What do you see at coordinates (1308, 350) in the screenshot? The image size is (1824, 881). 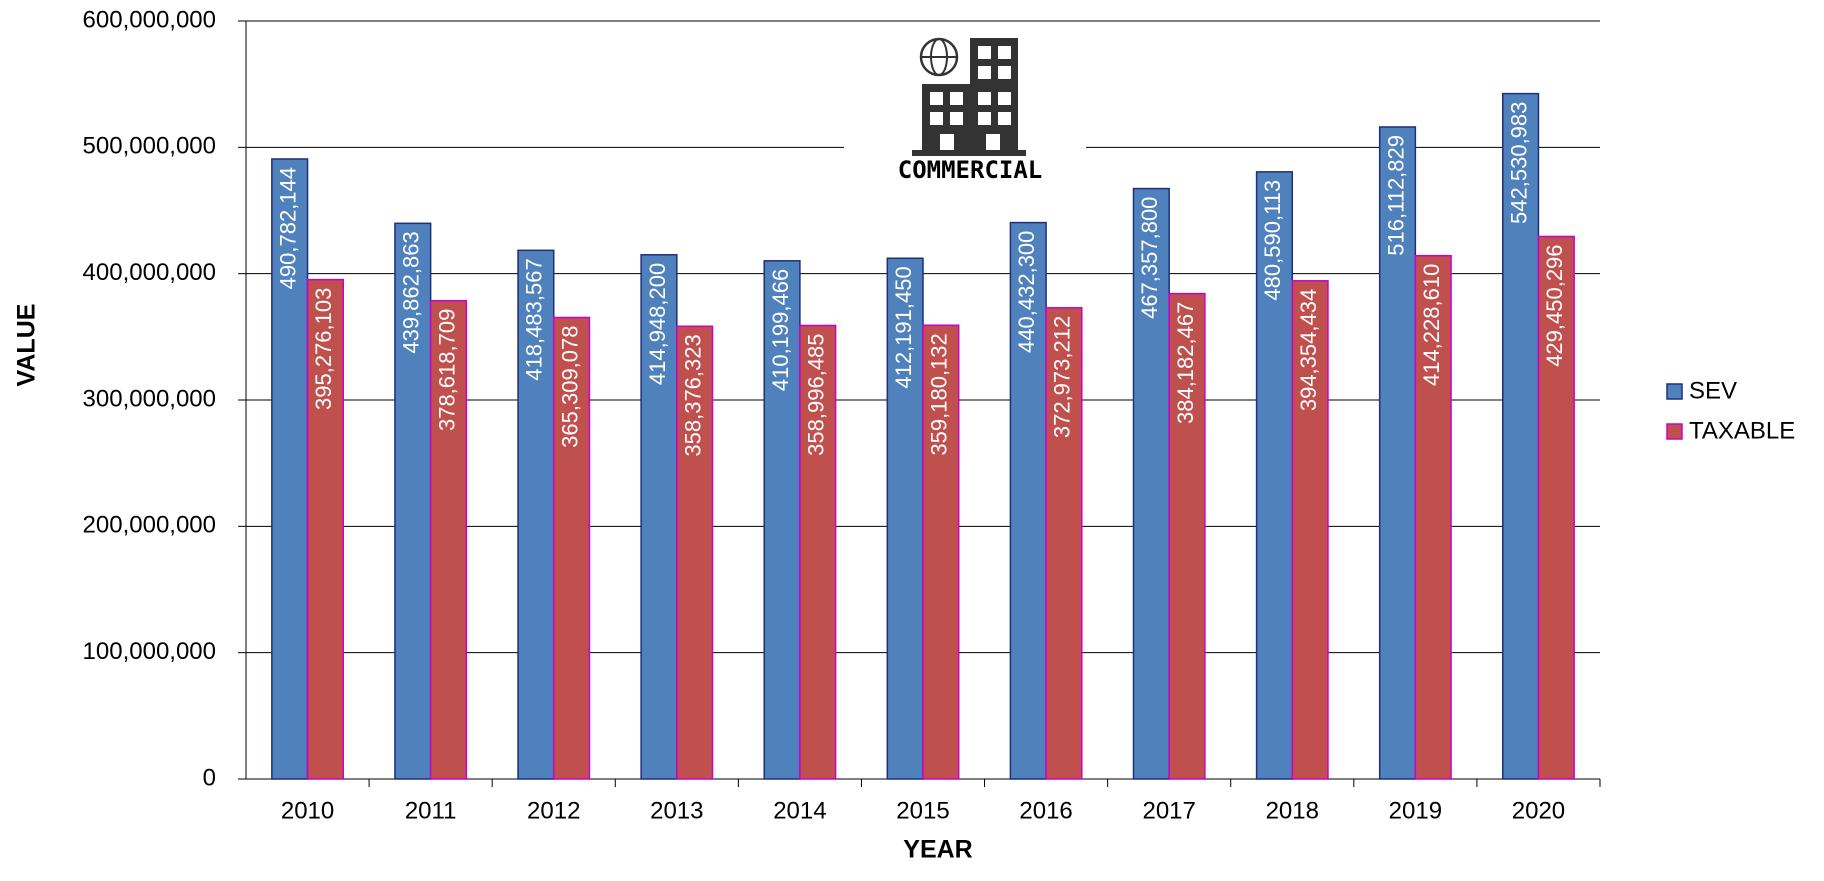 I see `data-label: 394,354,434` at bounding box center [1308, 350].